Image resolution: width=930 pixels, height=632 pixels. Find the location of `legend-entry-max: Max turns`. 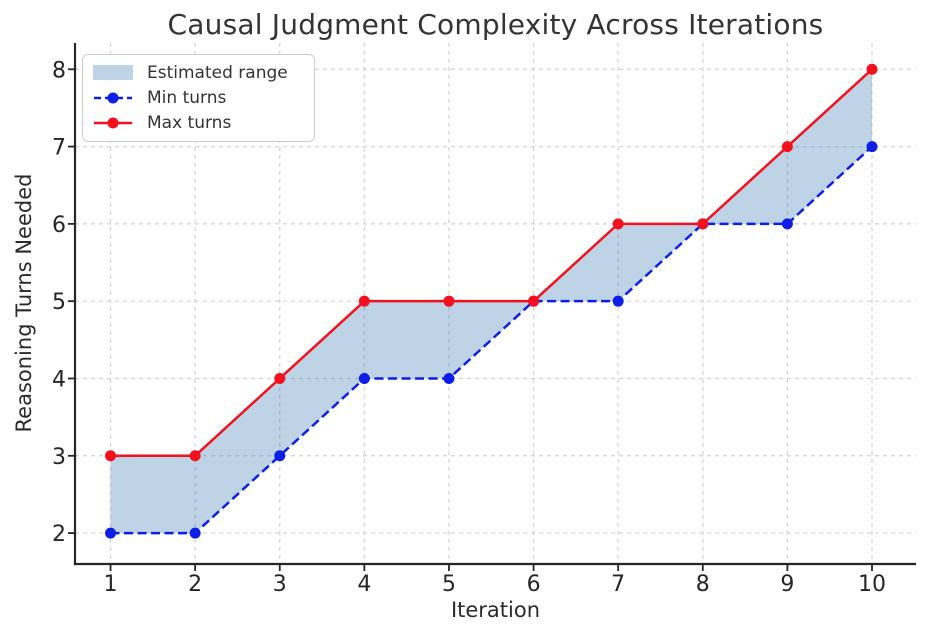

legend-entry-max: Max turns is located at coordinates (198, 123).